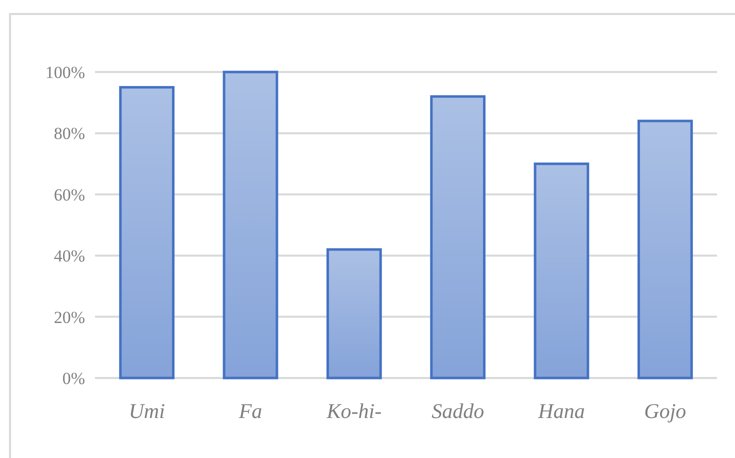 This screenshot has height=458, width=735. What do you see at coordinates (458, 411) in the screenshot?
I see `x-tick-label: Saddo` at bounding box center [458, 411].